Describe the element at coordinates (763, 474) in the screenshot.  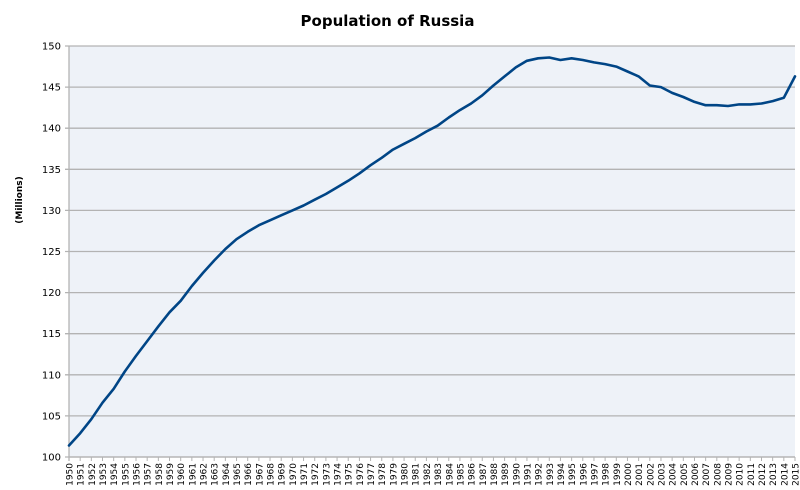
I see `x-tick-label: 2012` at that location.